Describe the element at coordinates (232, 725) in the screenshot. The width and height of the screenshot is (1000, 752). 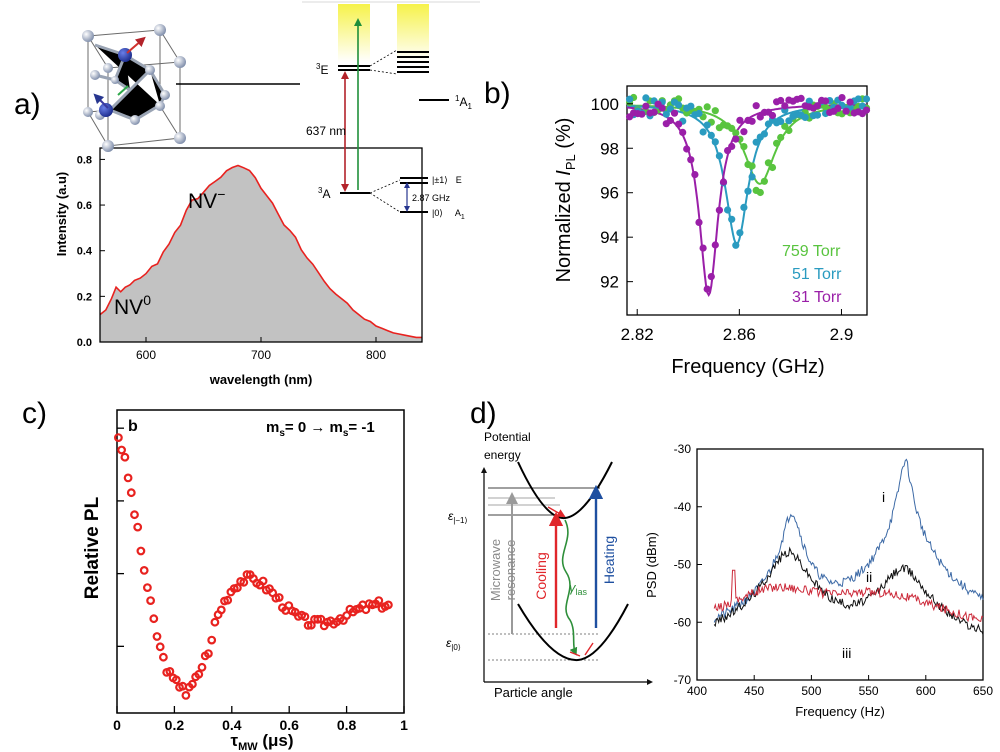
I see `x-tick-label-c: 0.4` at that location.